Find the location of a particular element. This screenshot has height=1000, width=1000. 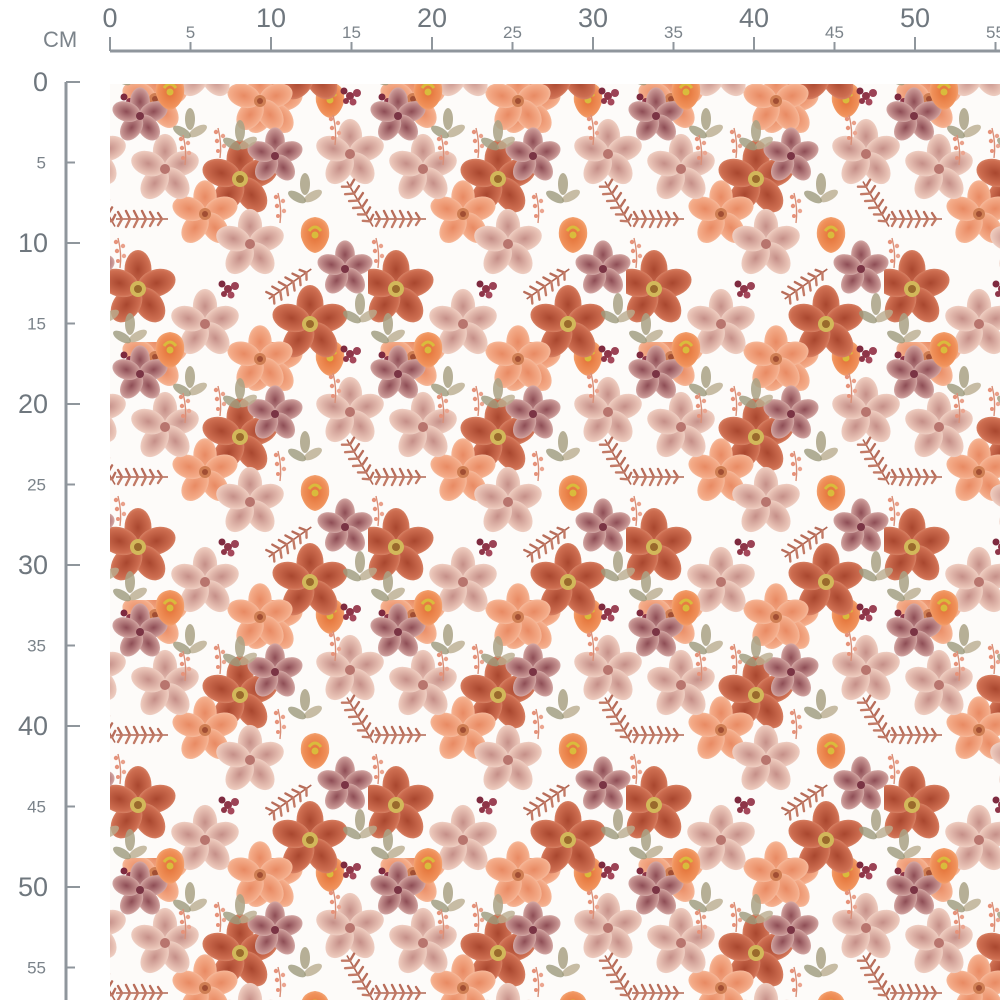

vertical-tick-label: 55 is located at coordinates (36, 968).